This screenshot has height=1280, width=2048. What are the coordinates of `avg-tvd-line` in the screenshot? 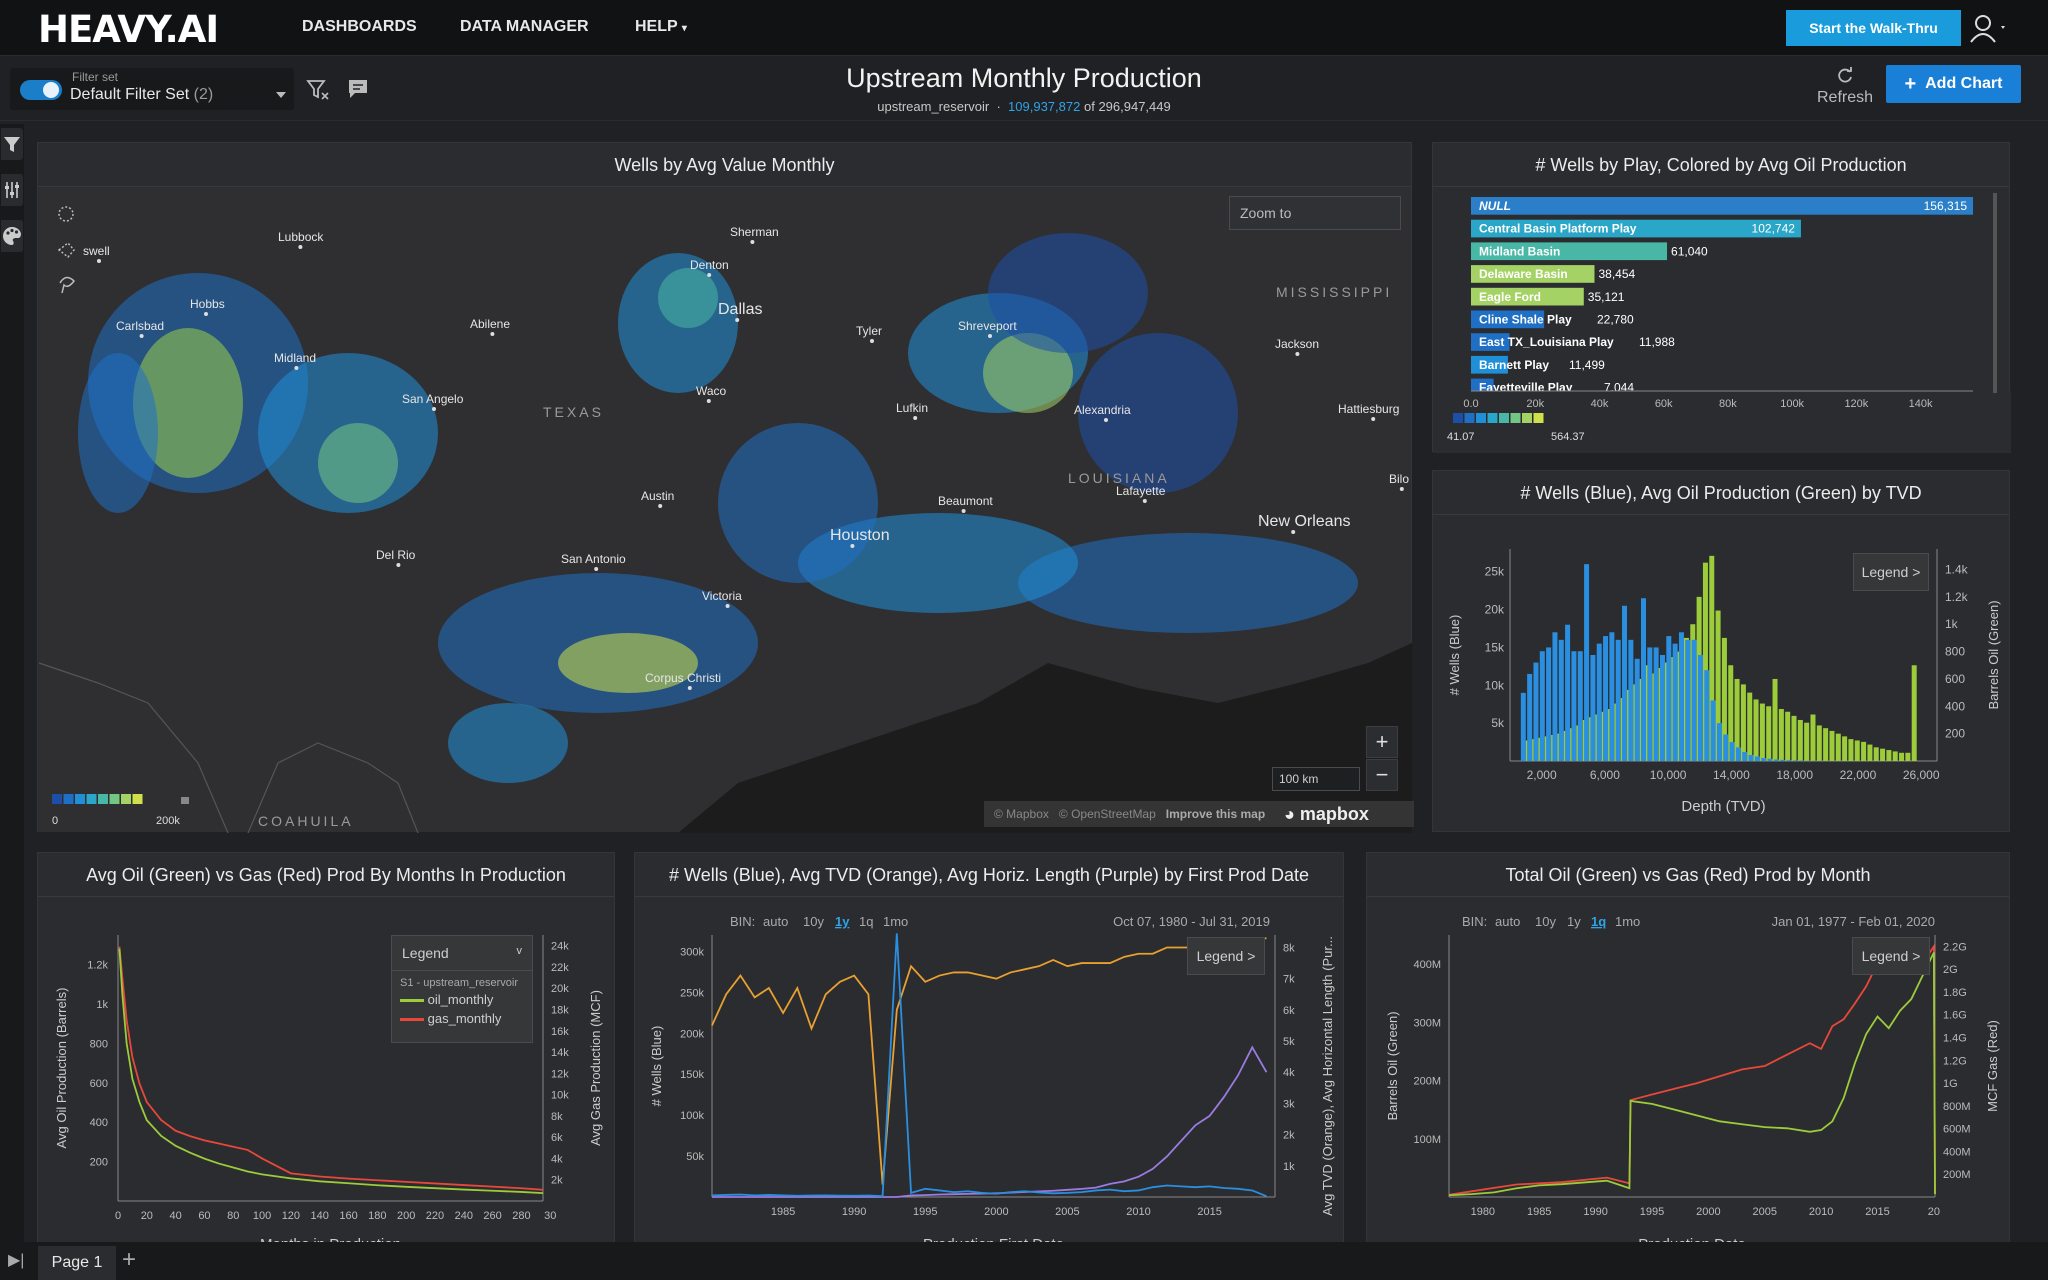 It's located at (989, 1061).